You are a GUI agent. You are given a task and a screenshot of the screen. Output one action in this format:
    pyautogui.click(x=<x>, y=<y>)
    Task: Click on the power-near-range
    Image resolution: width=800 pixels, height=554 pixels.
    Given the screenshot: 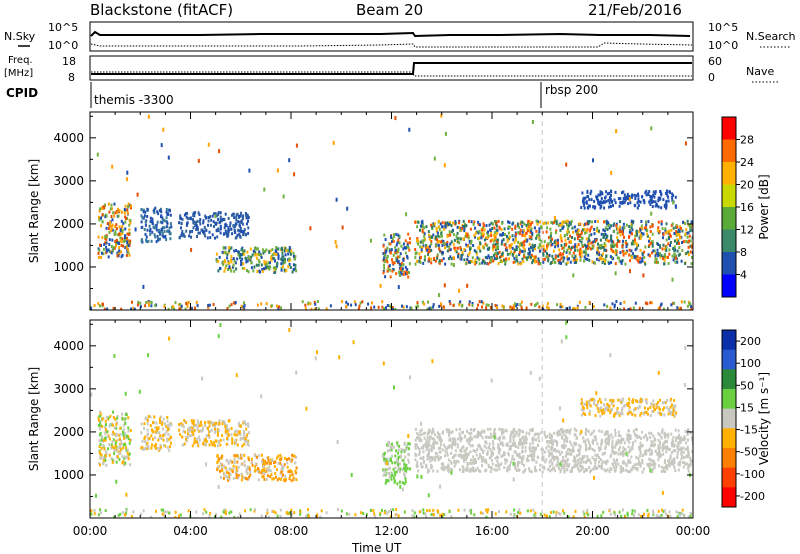 What is the action you would take?
    pyautogui.click(x=391, y=305)
    